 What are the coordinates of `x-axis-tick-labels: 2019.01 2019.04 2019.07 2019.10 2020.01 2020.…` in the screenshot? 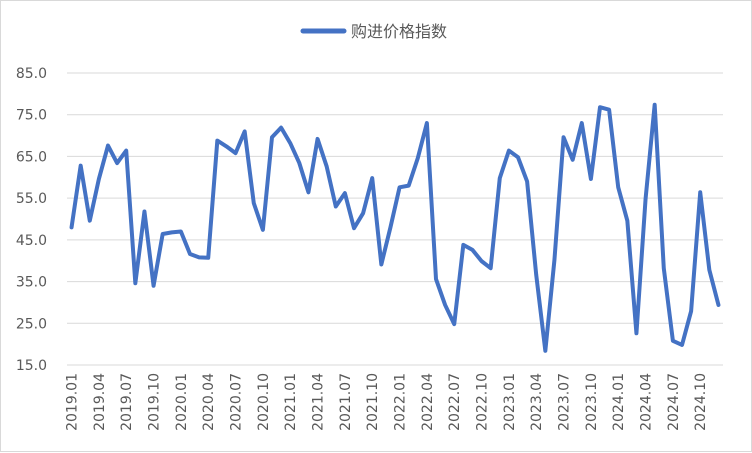 It's located at (387, 402).